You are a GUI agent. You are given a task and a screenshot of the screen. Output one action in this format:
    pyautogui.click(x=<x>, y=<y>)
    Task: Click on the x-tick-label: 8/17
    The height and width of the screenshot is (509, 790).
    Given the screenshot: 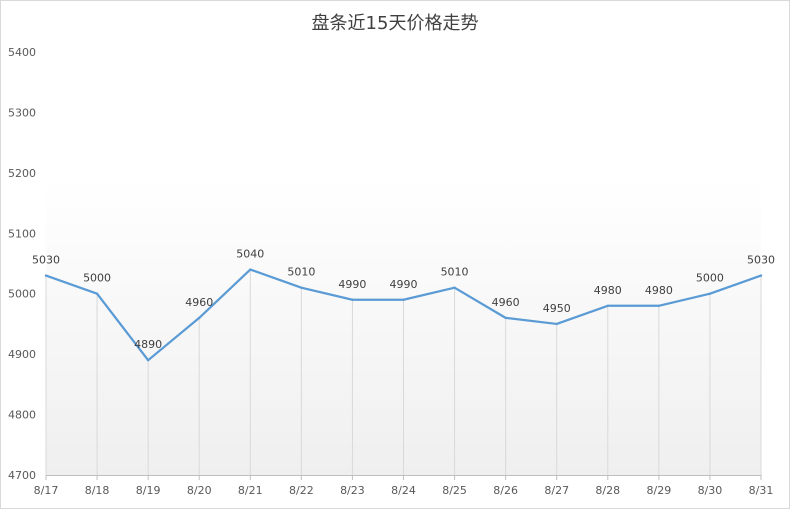 What is the action you would take?
    pyautogui.click(x=46, y=490)
    